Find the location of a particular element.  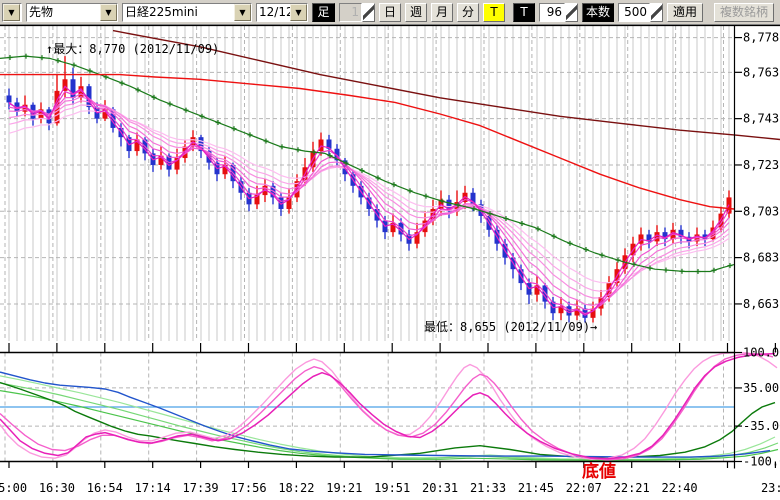

time-axis-label: 22:21 is located at coordinates (632, 488).